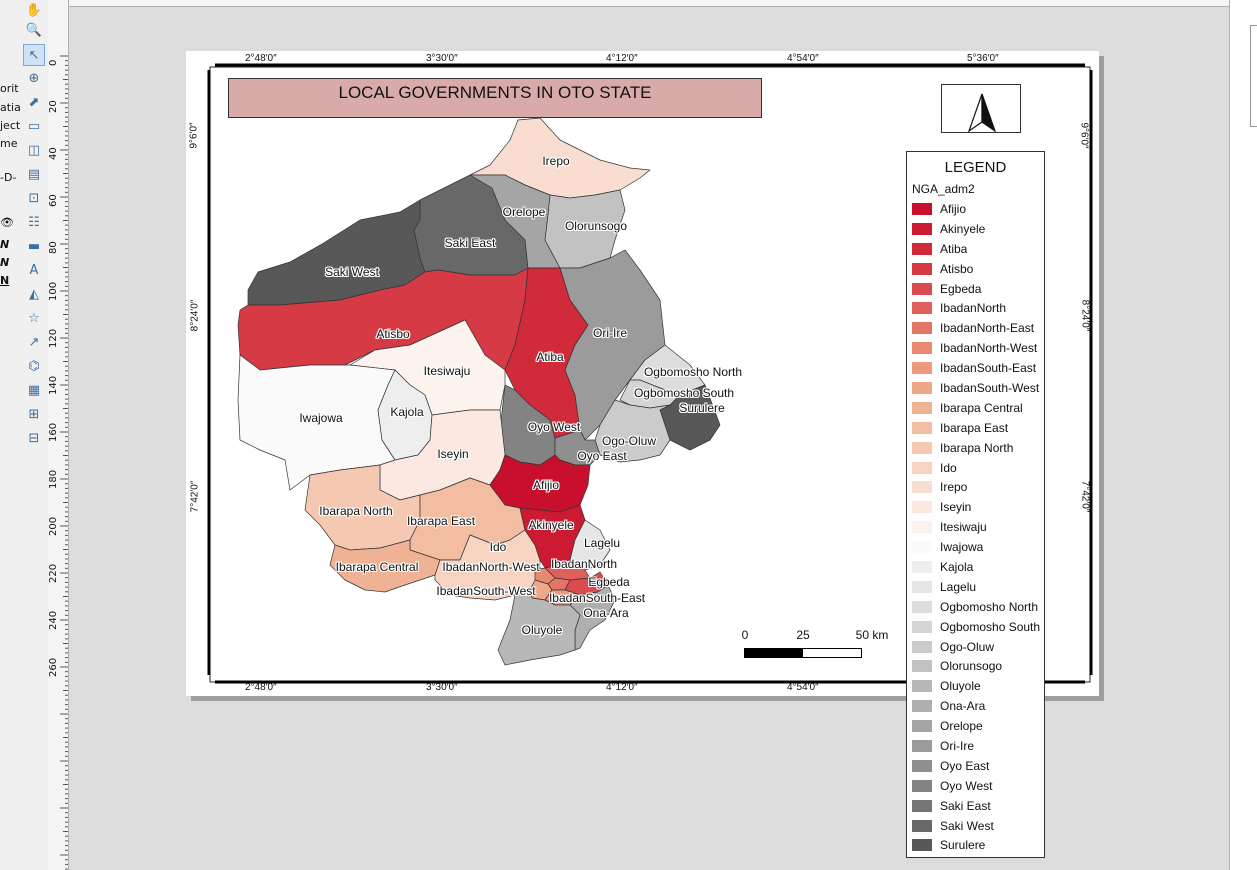  What do you see at coordinates (551, 525) in the screenshot?
I see `map-label-akinyele: Akinyele` at bounding box center [551, 525].